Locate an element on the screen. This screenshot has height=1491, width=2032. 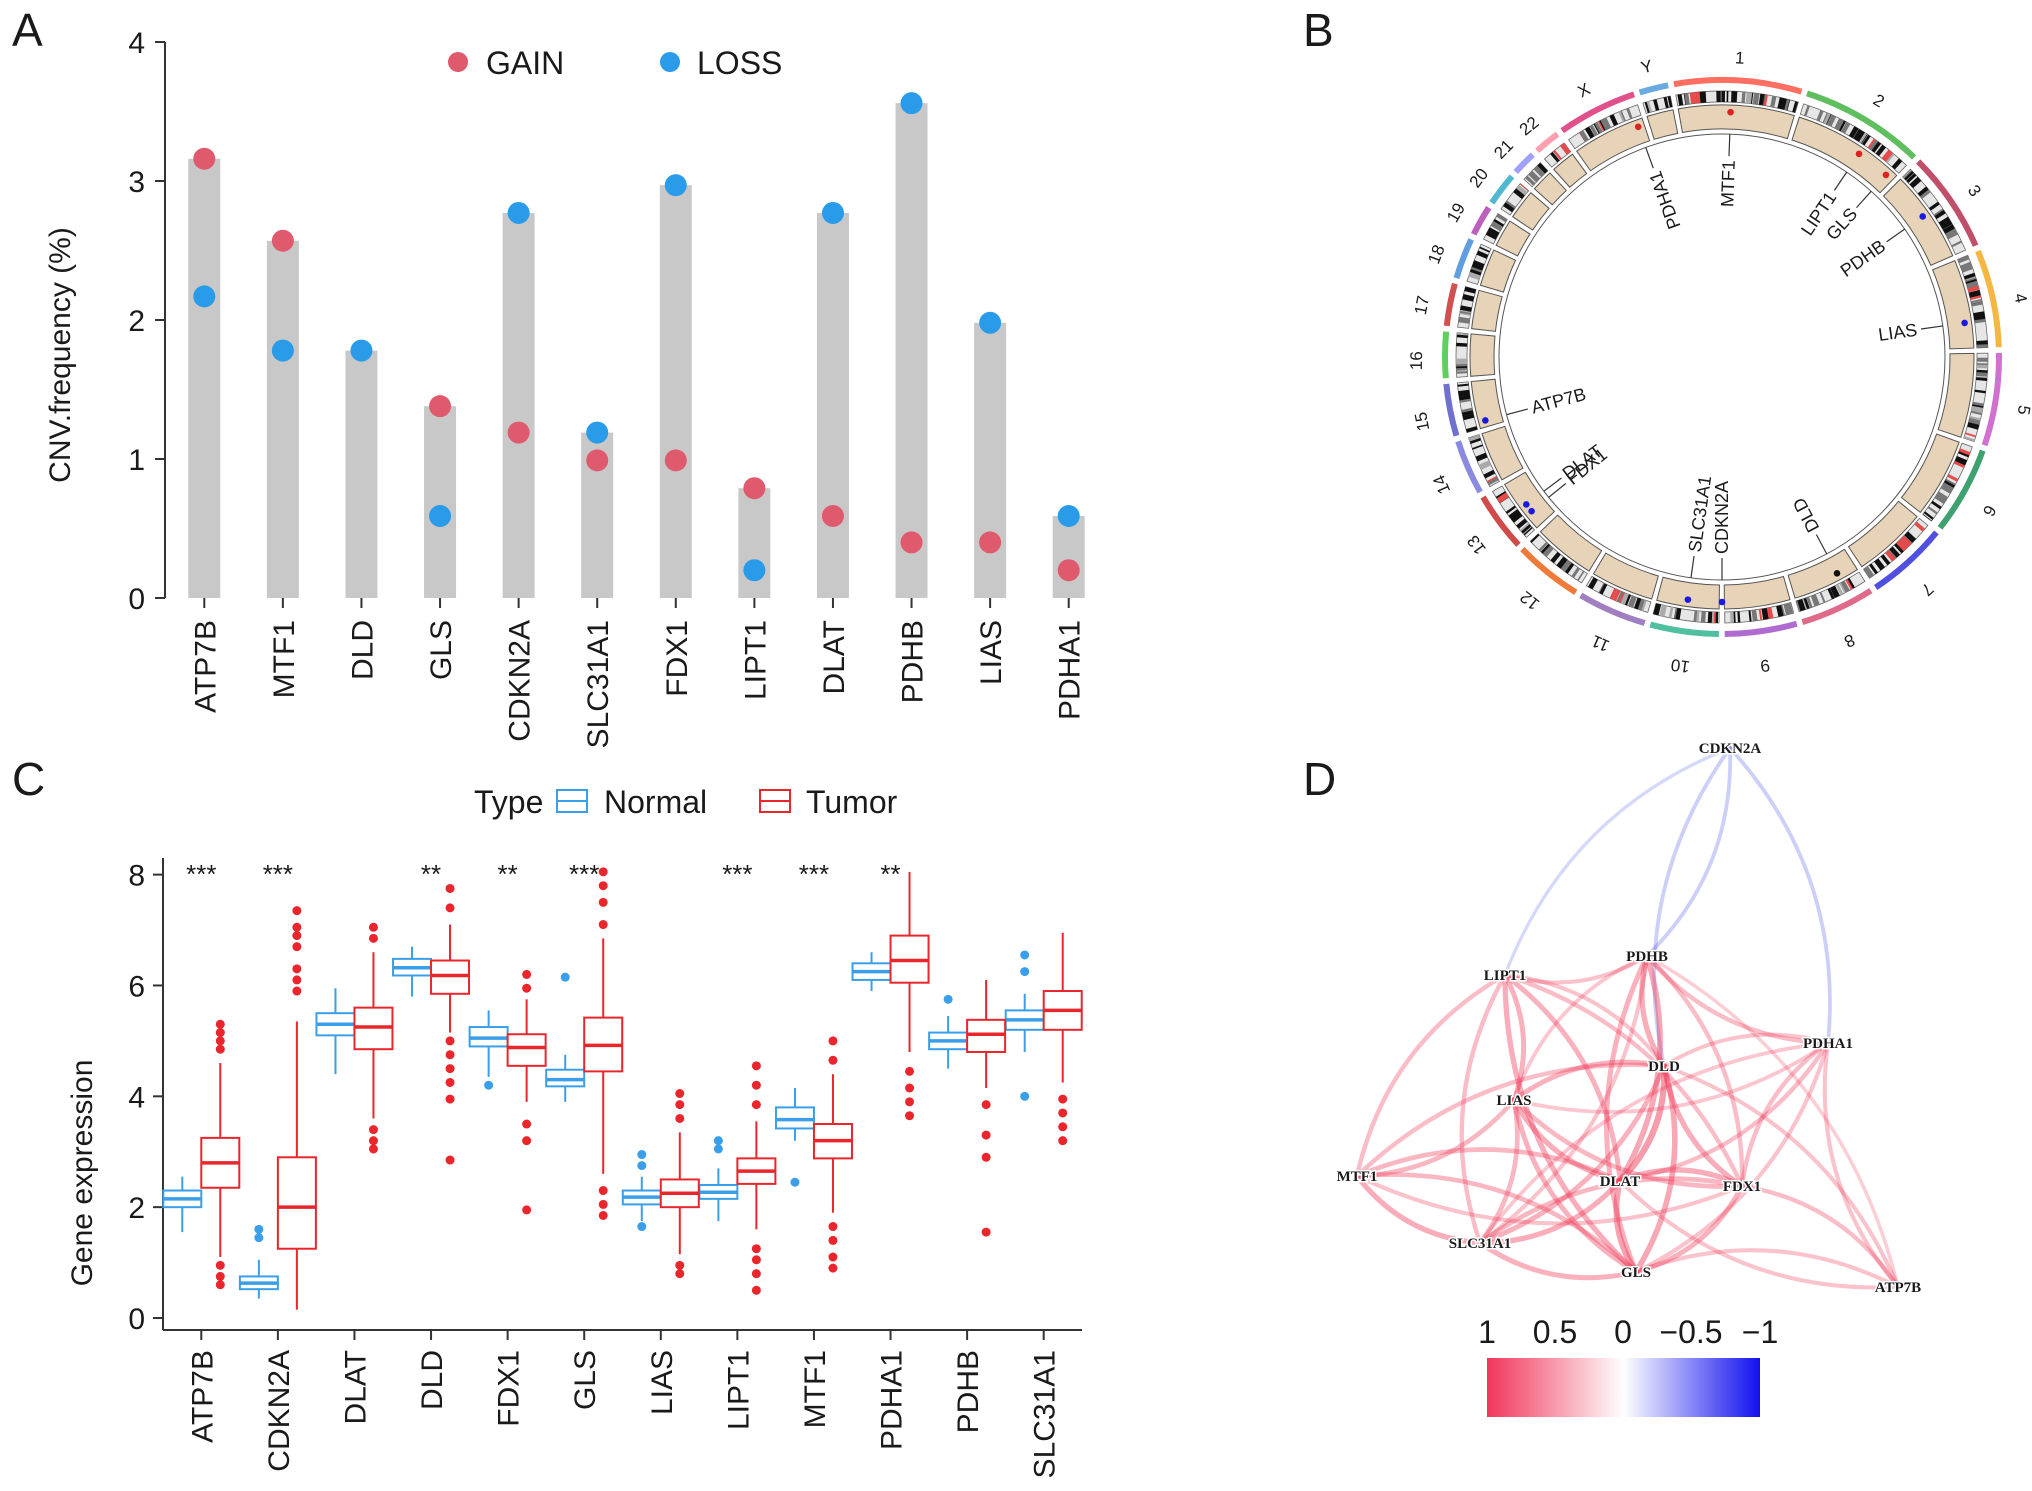
chromosome-label: 10 is located at coordinates (1680, 665).